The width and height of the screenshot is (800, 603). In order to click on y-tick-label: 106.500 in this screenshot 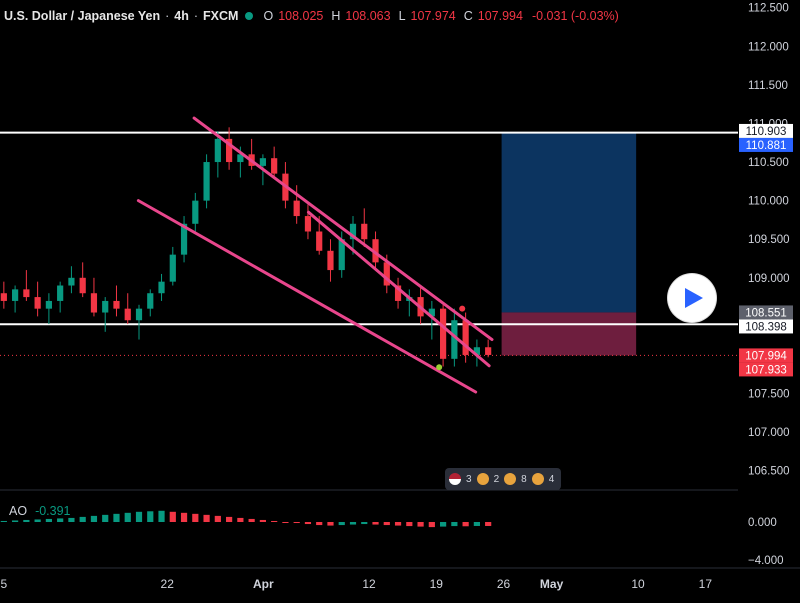, I will do `click(769, 472)`.